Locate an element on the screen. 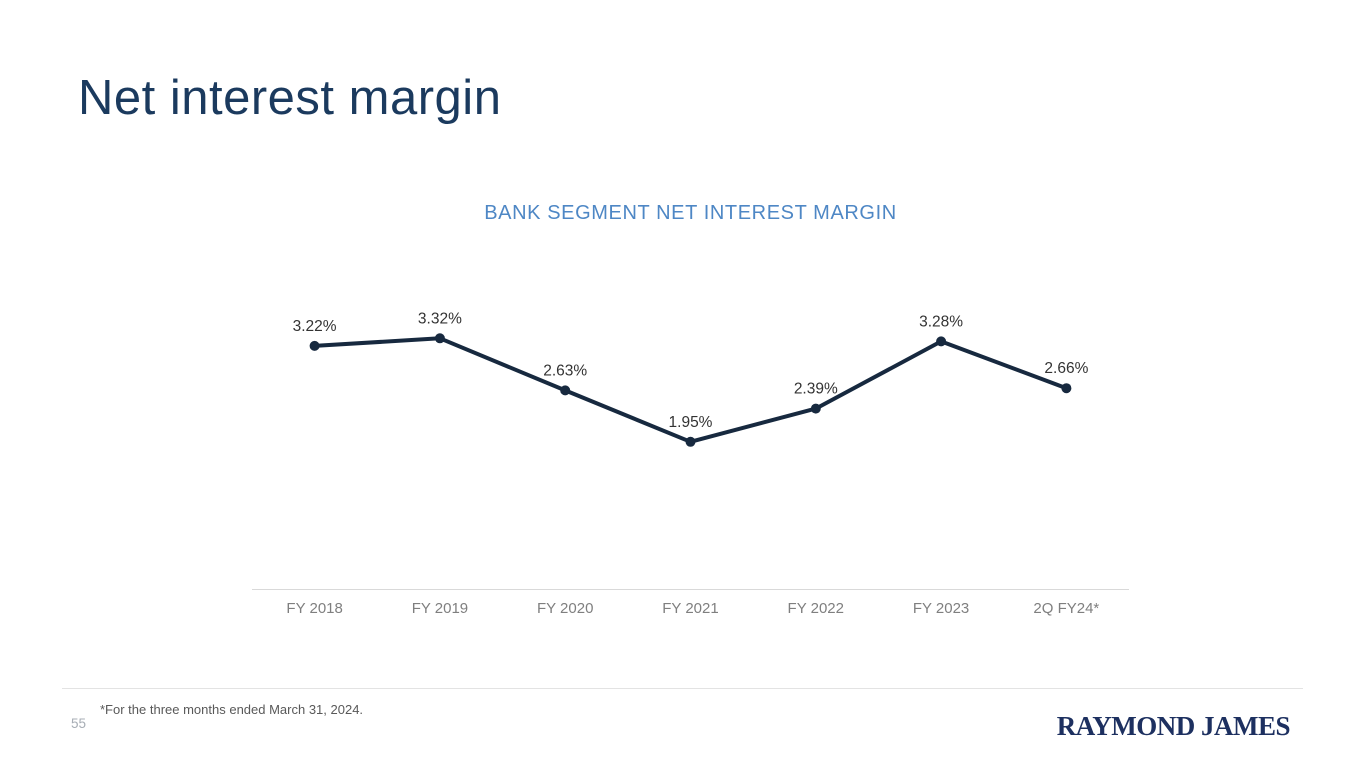 This screenshot has width=1365, height=768. data-point-label: 3.22% is located at coordinates (315, 326).